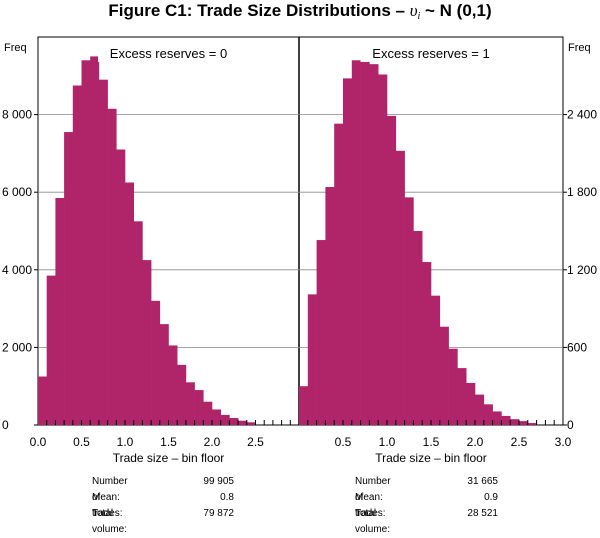 The image size is (600, 538). I want to click on panel-title: Excess reserves = 1, so click(430, 53).